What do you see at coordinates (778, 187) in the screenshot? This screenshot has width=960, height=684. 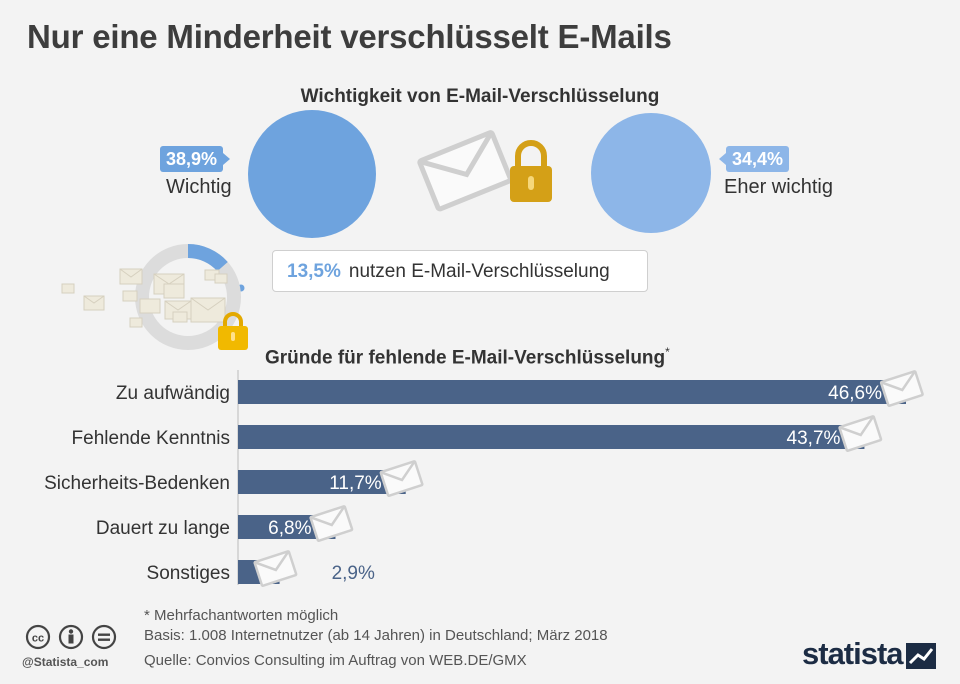 I see `importance-label-eher-wichtig: Eher wichtig` at bounding box center [778, 187].